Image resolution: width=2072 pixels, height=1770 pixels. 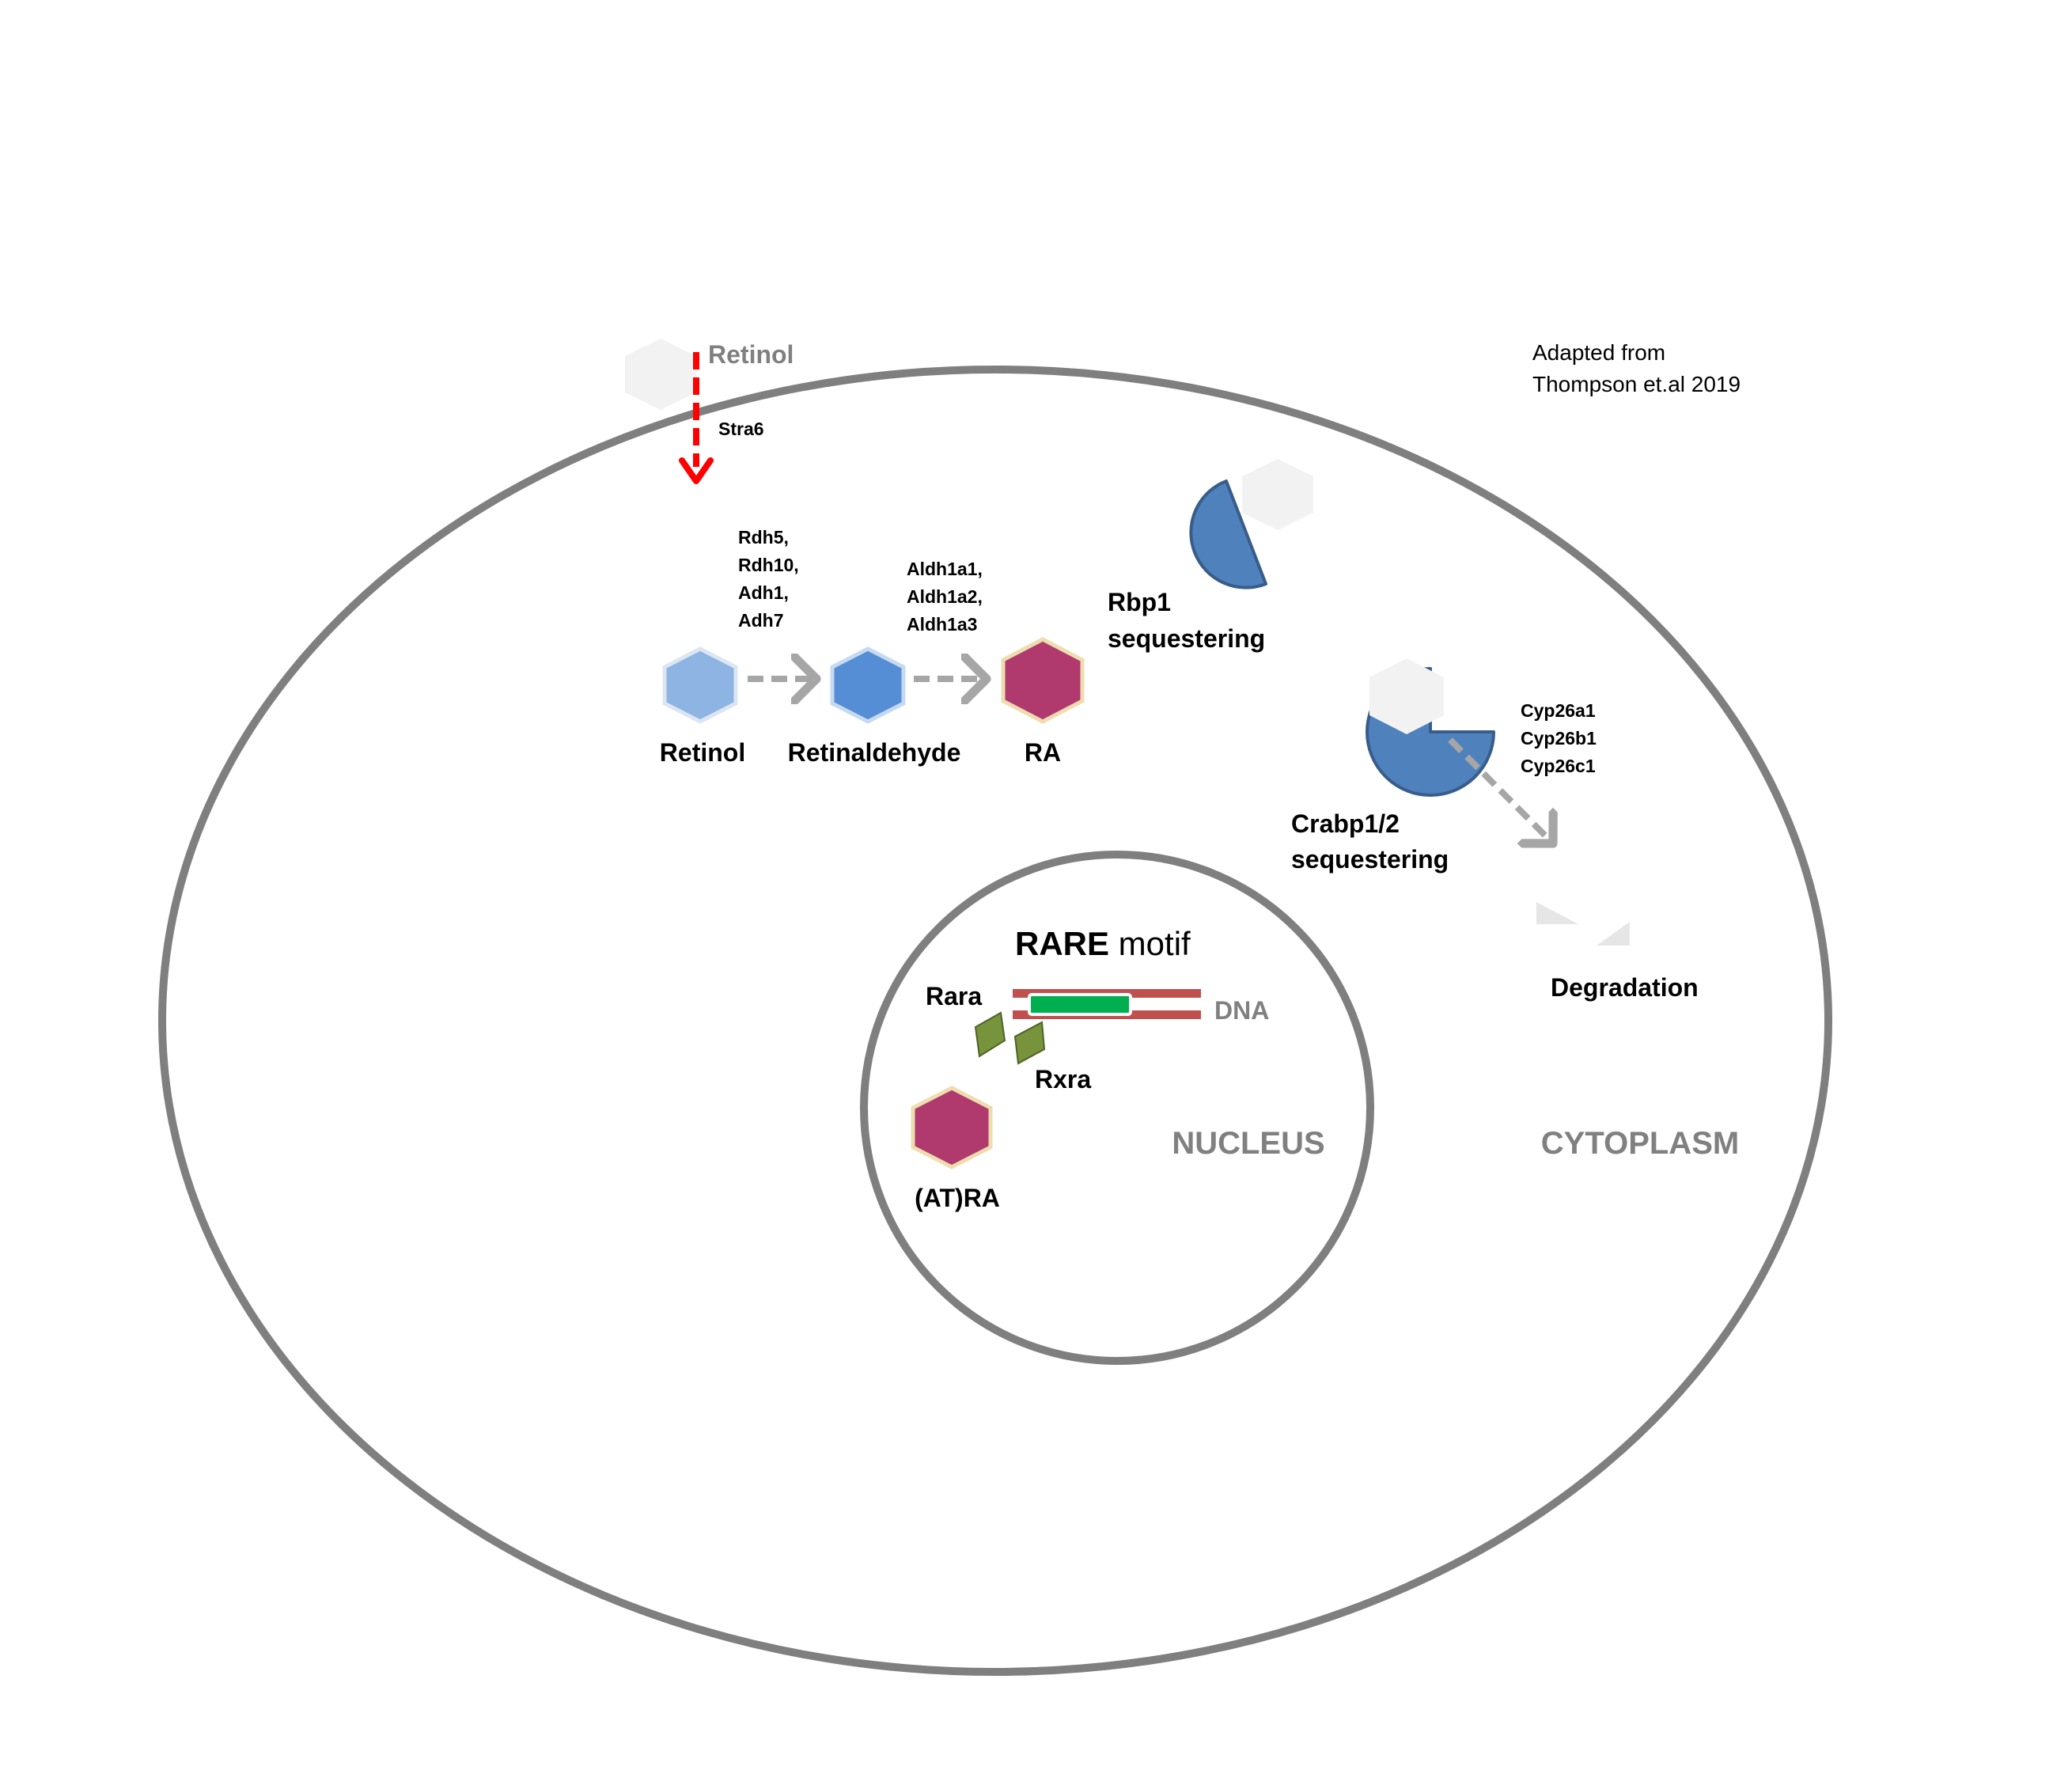 What do you see at coordinates (954, 996) in the screenshot?
I see `rara-label: Rara` at bounding box center [954, 996].